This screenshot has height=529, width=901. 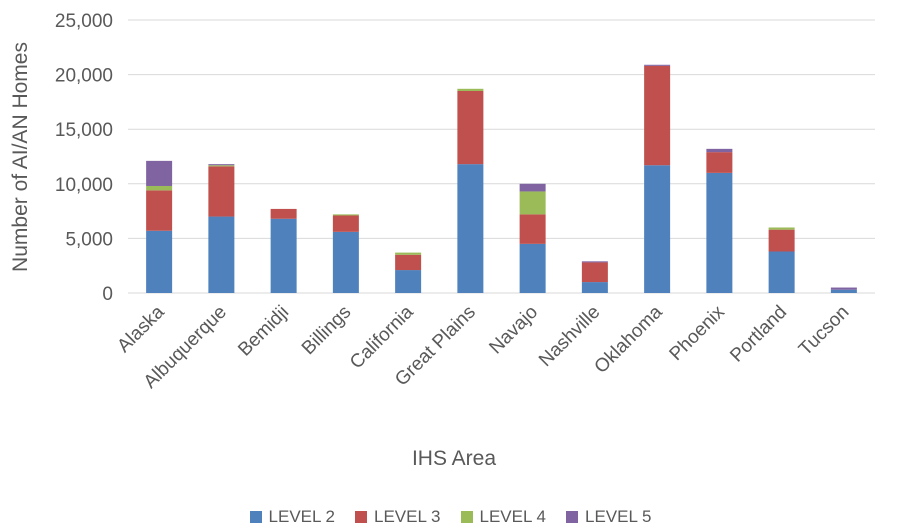 I want to click on x-tick-label: Navajo, so click(x=513, y=330).